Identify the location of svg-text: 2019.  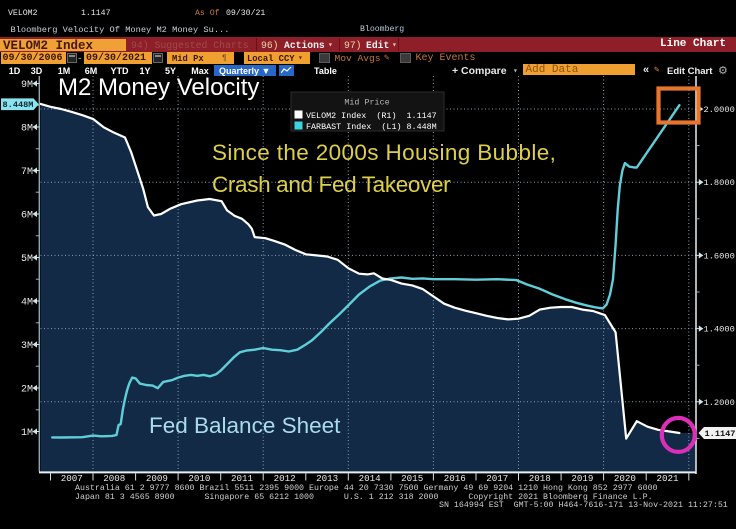
(582, 478).